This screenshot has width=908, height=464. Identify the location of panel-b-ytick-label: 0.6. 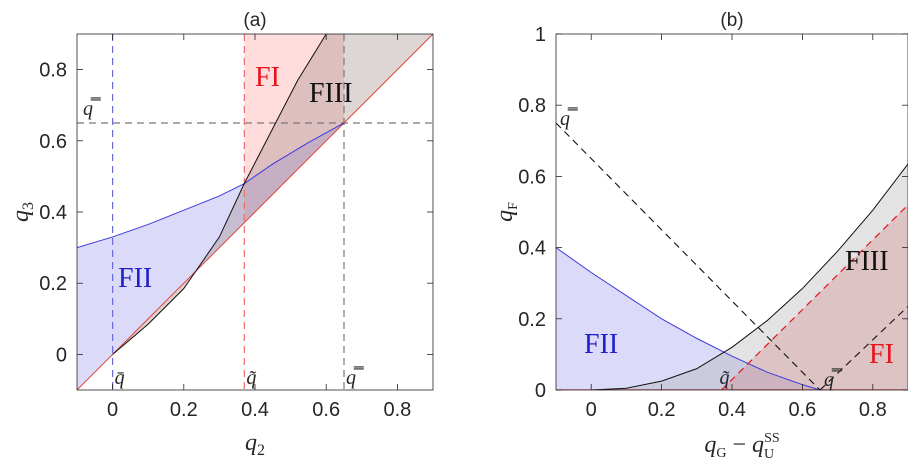
(532, 177).